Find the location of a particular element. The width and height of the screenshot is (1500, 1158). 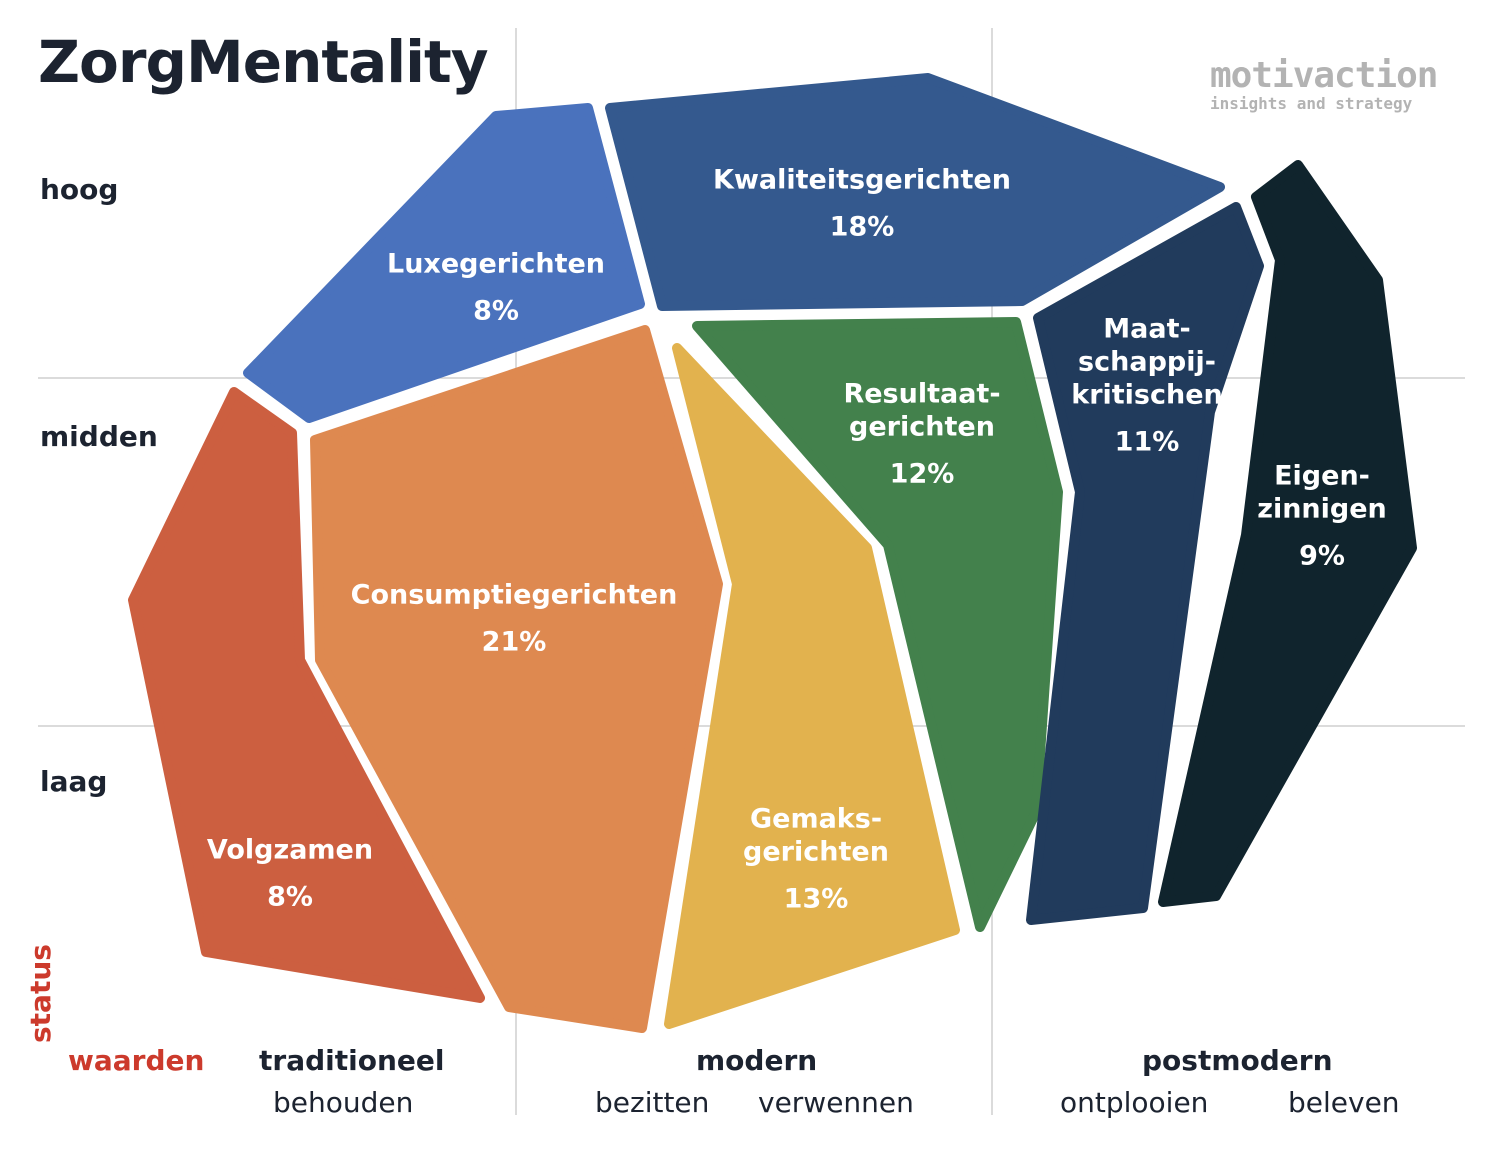

segment-label-gemaksgerichten: gerichten is located at coordinates (816, 852).